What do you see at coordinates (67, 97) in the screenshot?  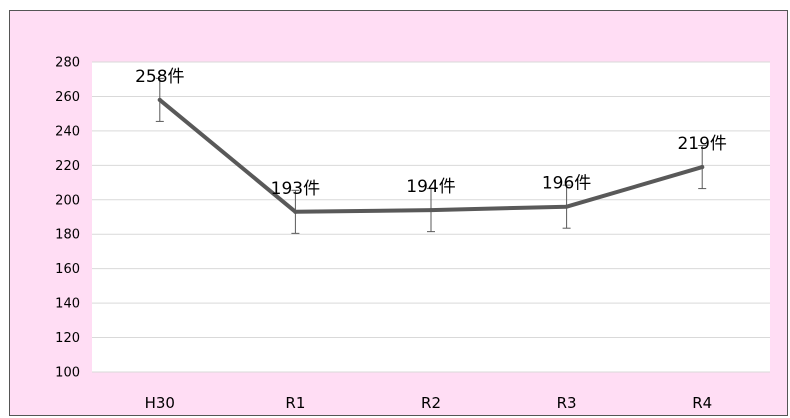 I see `y-tick-label: 260` at bounding box center [67, 97].